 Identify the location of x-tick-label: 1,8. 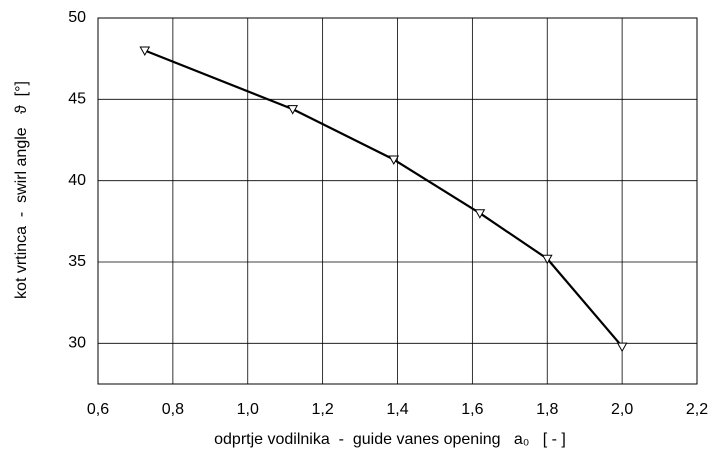
(547, 409).